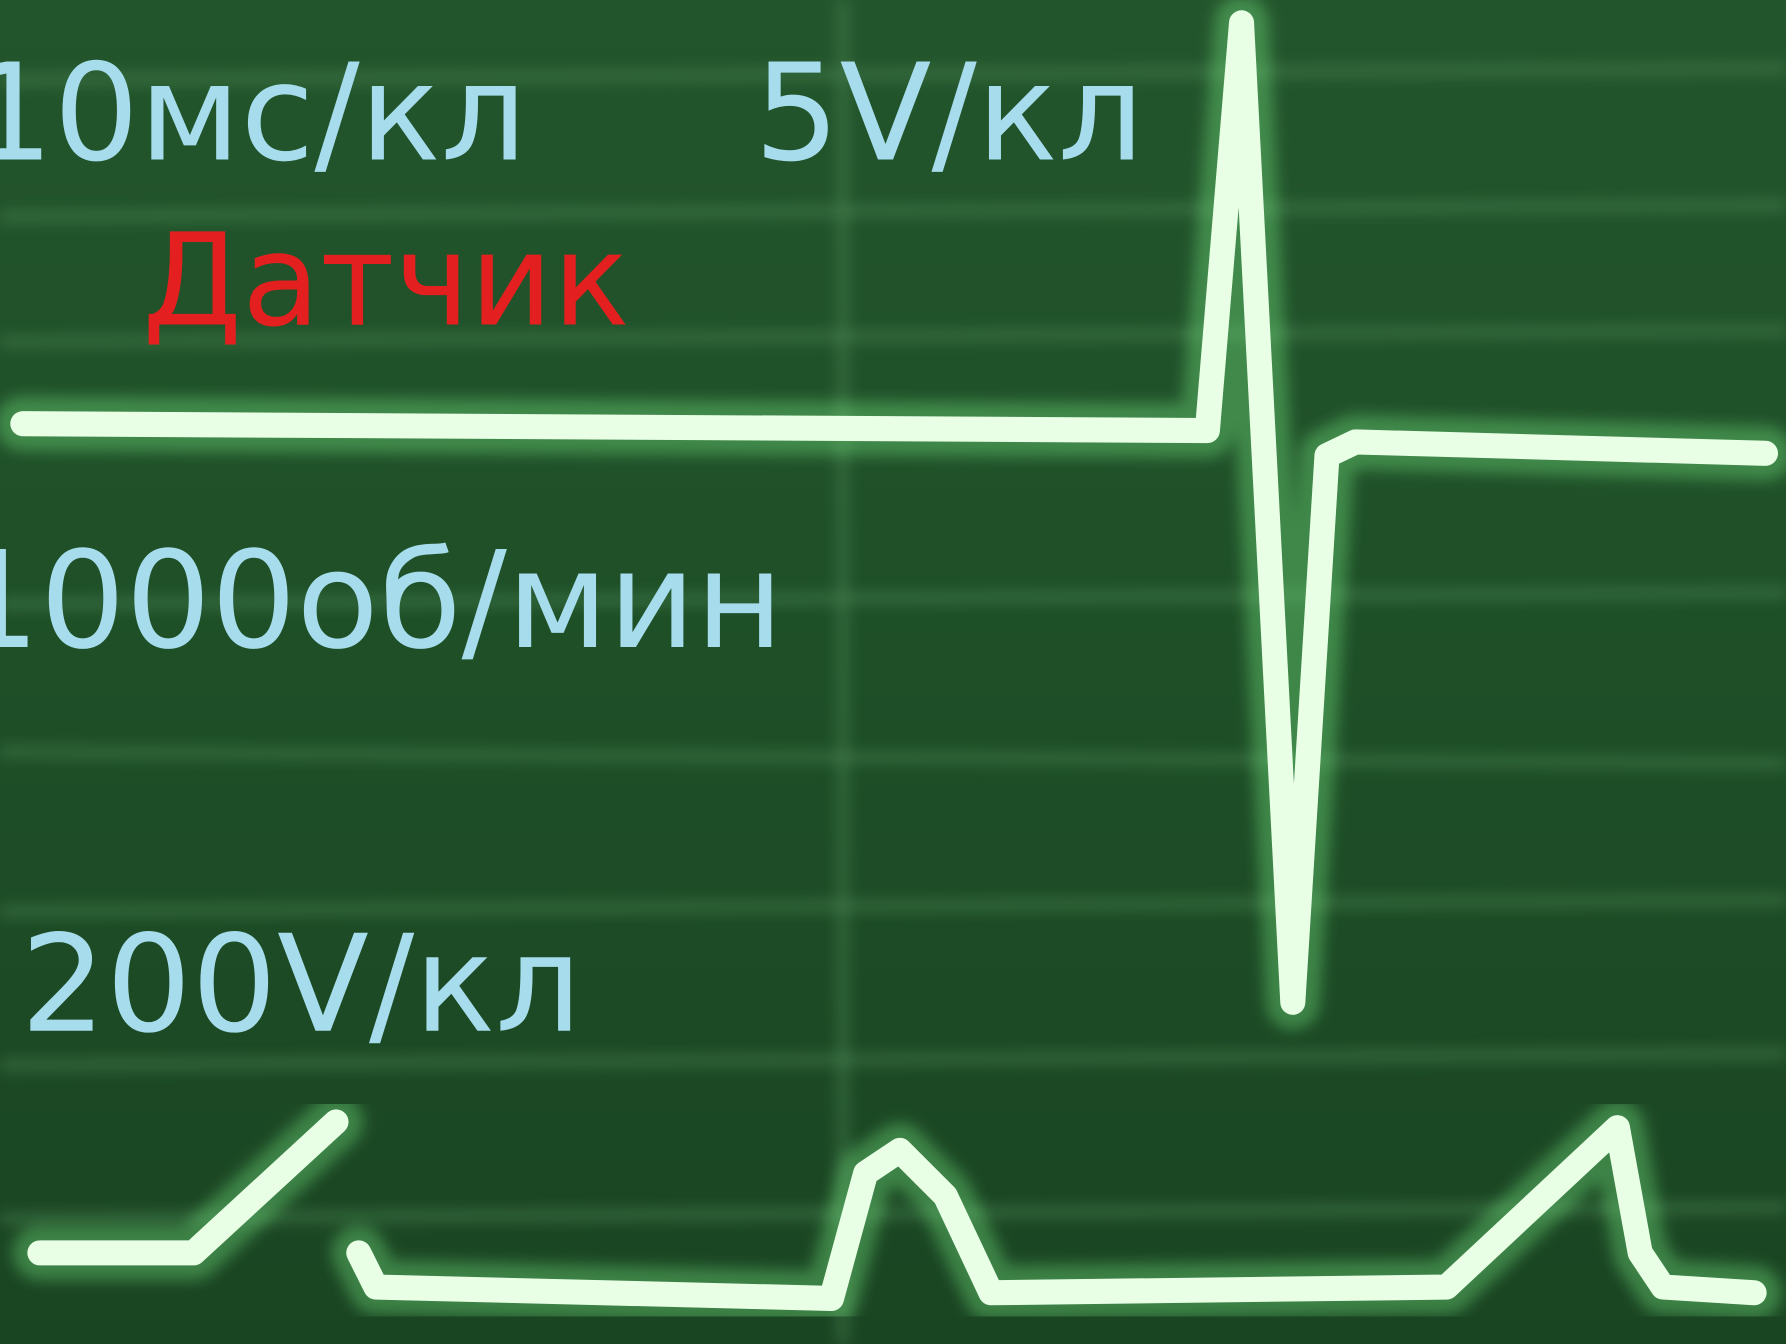 This screenshot has width=1786, height=1344. I want to click on speed-label: 1000об/мин, so click(391, 600).